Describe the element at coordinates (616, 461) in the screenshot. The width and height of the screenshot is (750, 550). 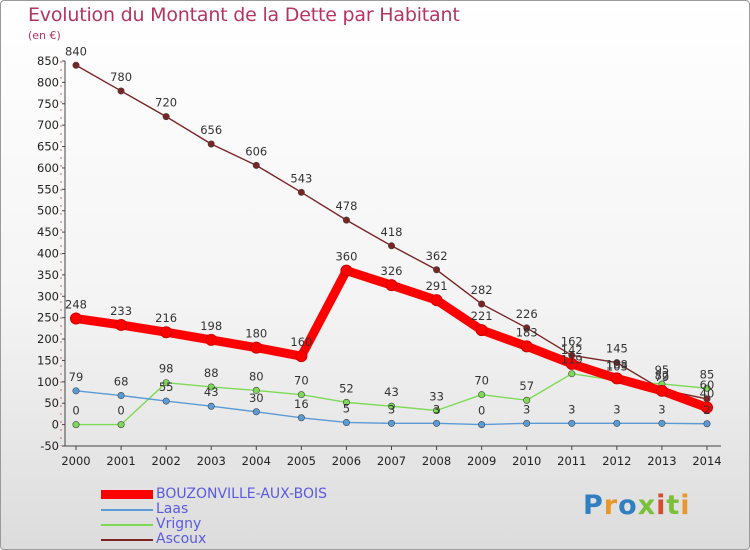
I see `x-tick-label: 2012` at that location.